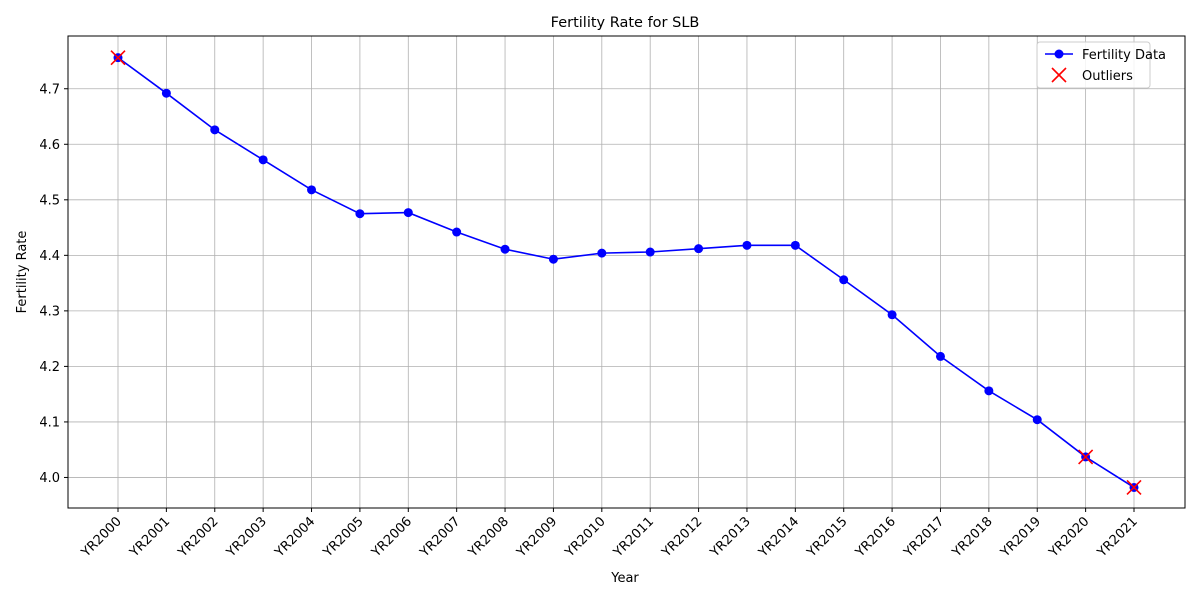 The width and height of the screenshot is (1200, 604). I want to click on x-tick-label: YR2006, so click(391, 537).